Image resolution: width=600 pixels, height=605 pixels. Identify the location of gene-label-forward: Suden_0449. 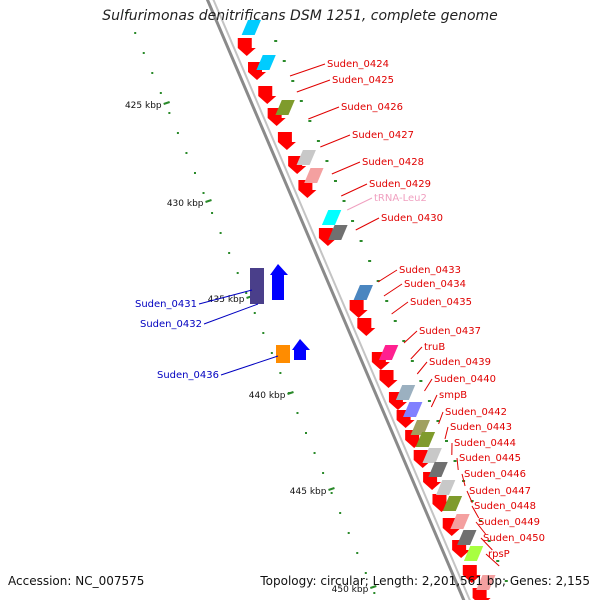
(509, 522).